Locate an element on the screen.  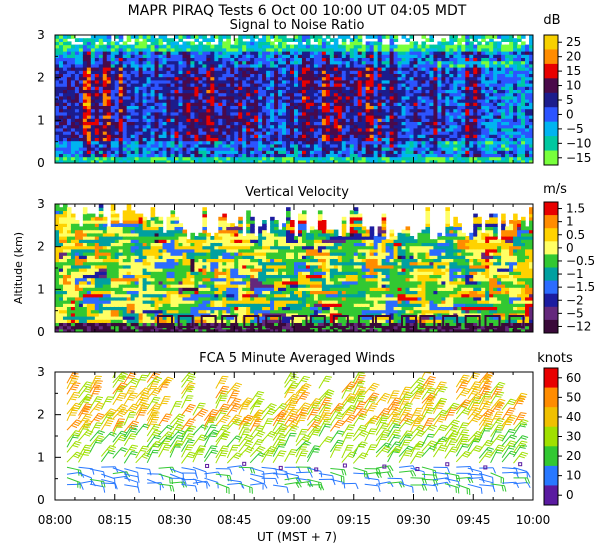
vv-title: Vertical Velocity is located at coordinates (297, 192).